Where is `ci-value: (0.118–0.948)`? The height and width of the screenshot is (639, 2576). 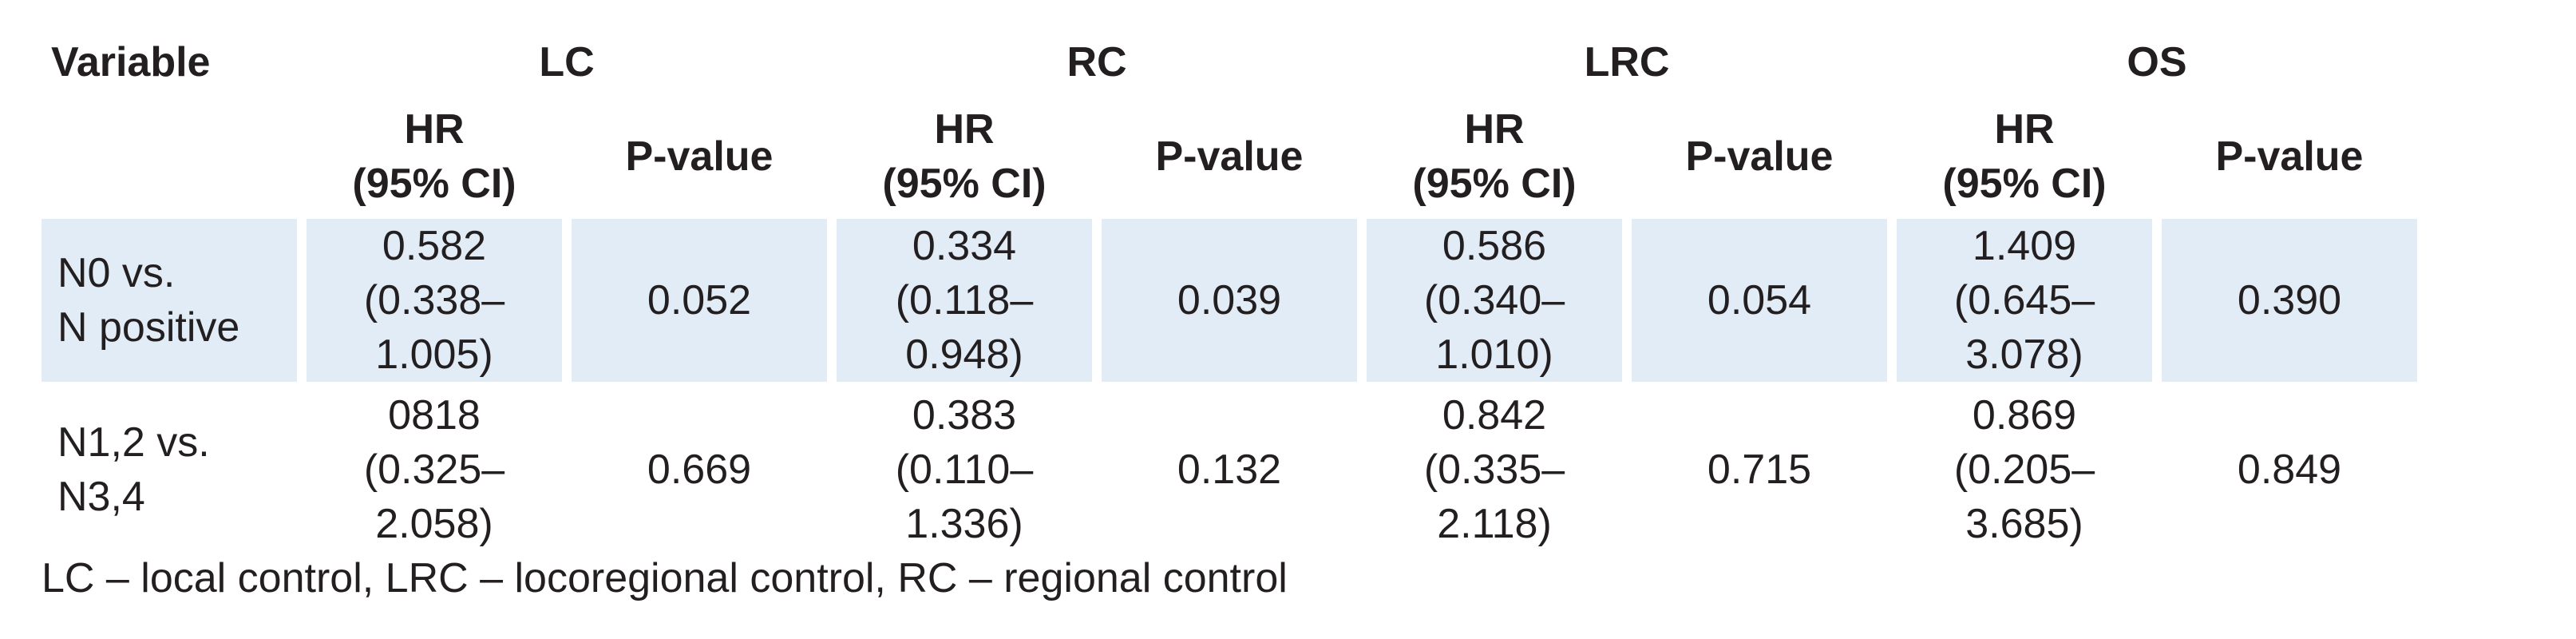
ci-value: (0.118–0.948) is located at coordinates (964, 327).